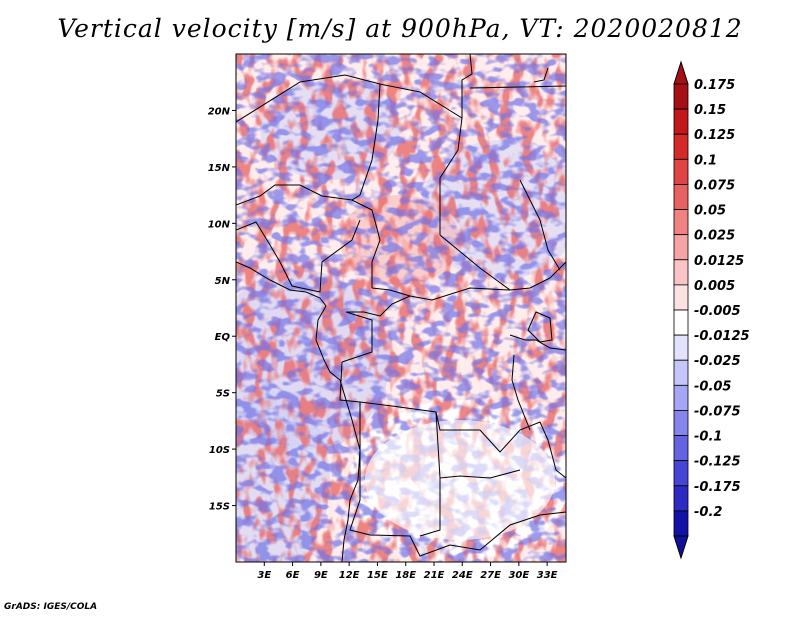 This screenshot has width=800, height=618. Describe the element at coordinates (490, 575) in the screenshot. I see `lon-tick-label: 27E` at that location.